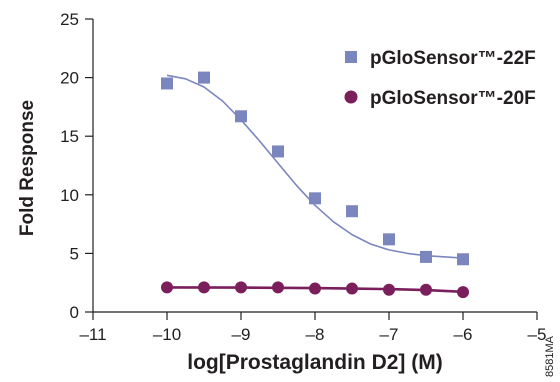  Describe the element at coordinates (69, 78) in the screenshot. I see `y-tick-label: 20` at that location.